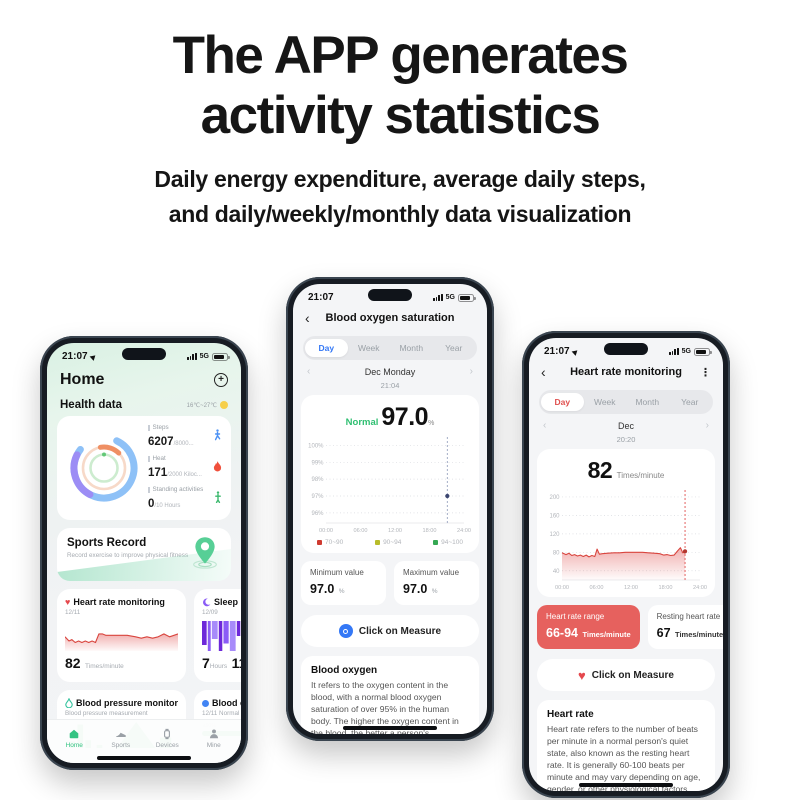 The height and width of the screenshot is (800, 800). What do you see at coordinates (570, 715) in the screenshot?
I see `info-title: Heart rate` at bounding box center [570, 715].